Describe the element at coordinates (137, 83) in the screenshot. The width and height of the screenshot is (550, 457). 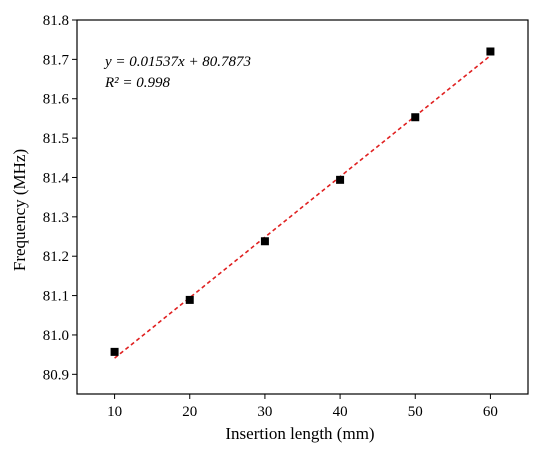
I see `r-squared-label: R² = 0.998` at that location.